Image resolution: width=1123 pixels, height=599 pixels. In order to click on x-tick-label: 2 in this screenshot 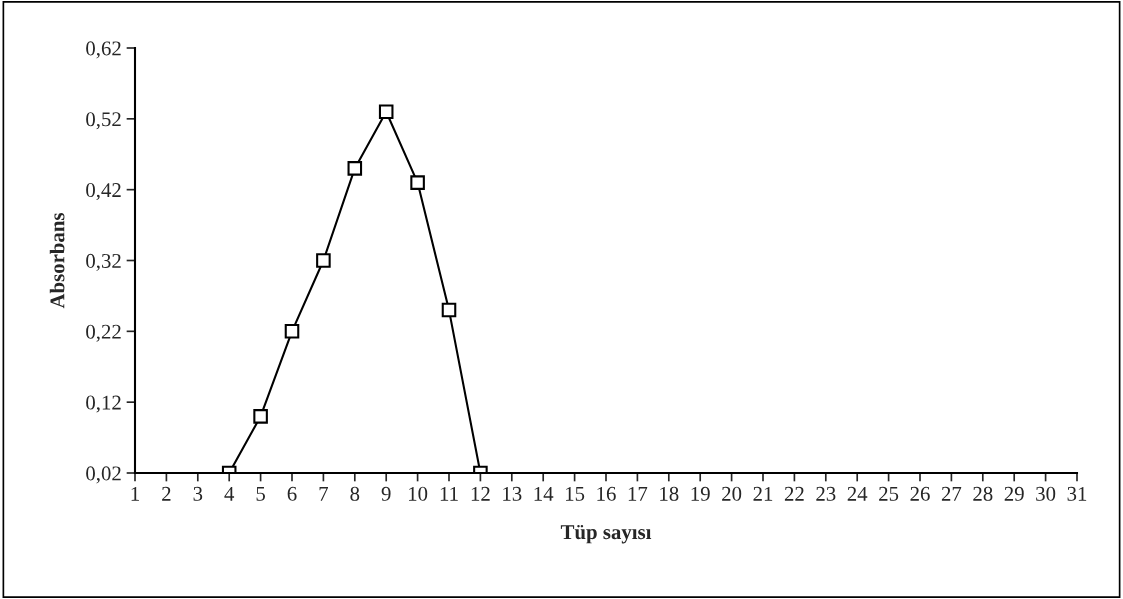, I will do `click(166, 493)`.